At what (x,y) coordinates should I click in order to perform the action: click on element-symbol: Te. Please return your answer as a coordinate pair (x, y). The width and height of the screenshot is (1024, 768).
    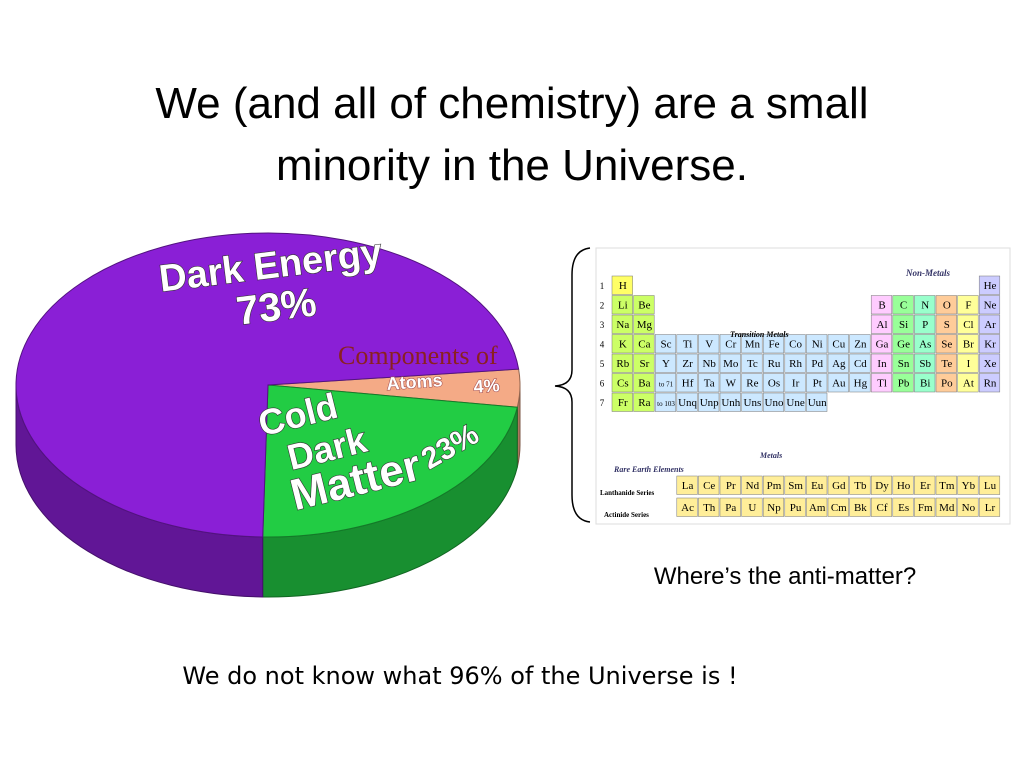
    Looking at the image, I should click on (946, 364).